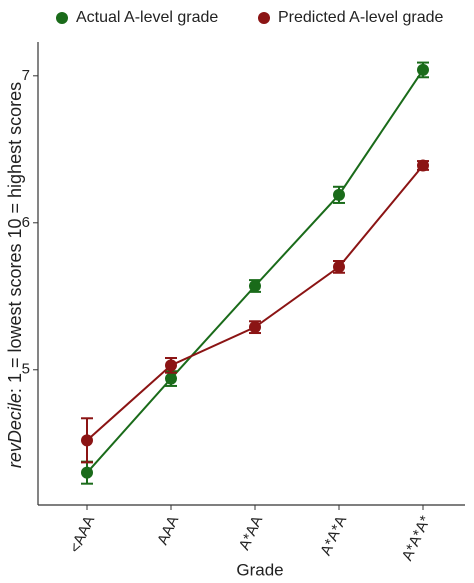  I want to click on x-tick-label: AAA, so click(168, 530).